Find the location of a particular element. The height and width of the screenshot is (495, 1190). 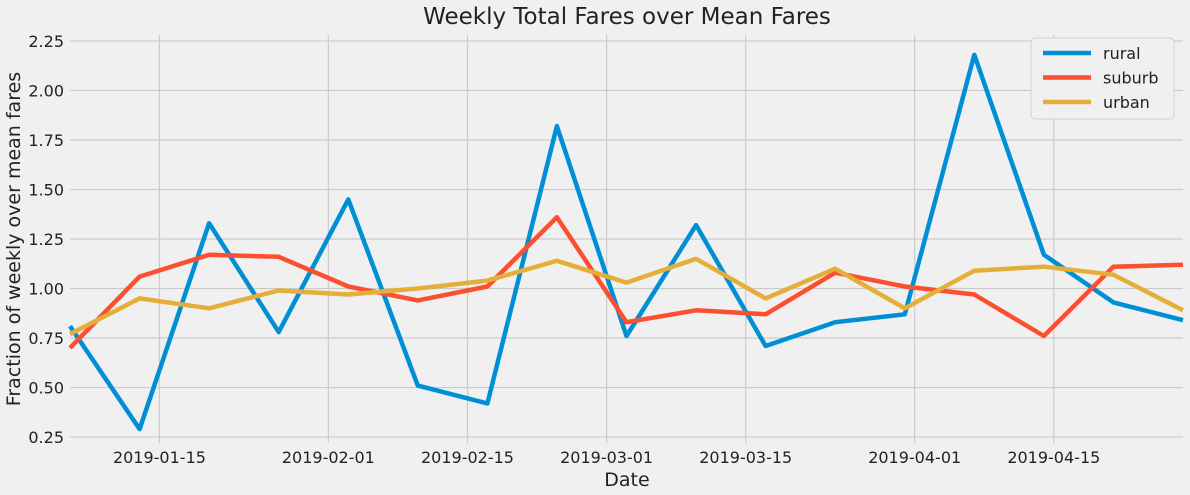

x-tick-label: 2019-04-15 is located at coordinates (1053, 457).